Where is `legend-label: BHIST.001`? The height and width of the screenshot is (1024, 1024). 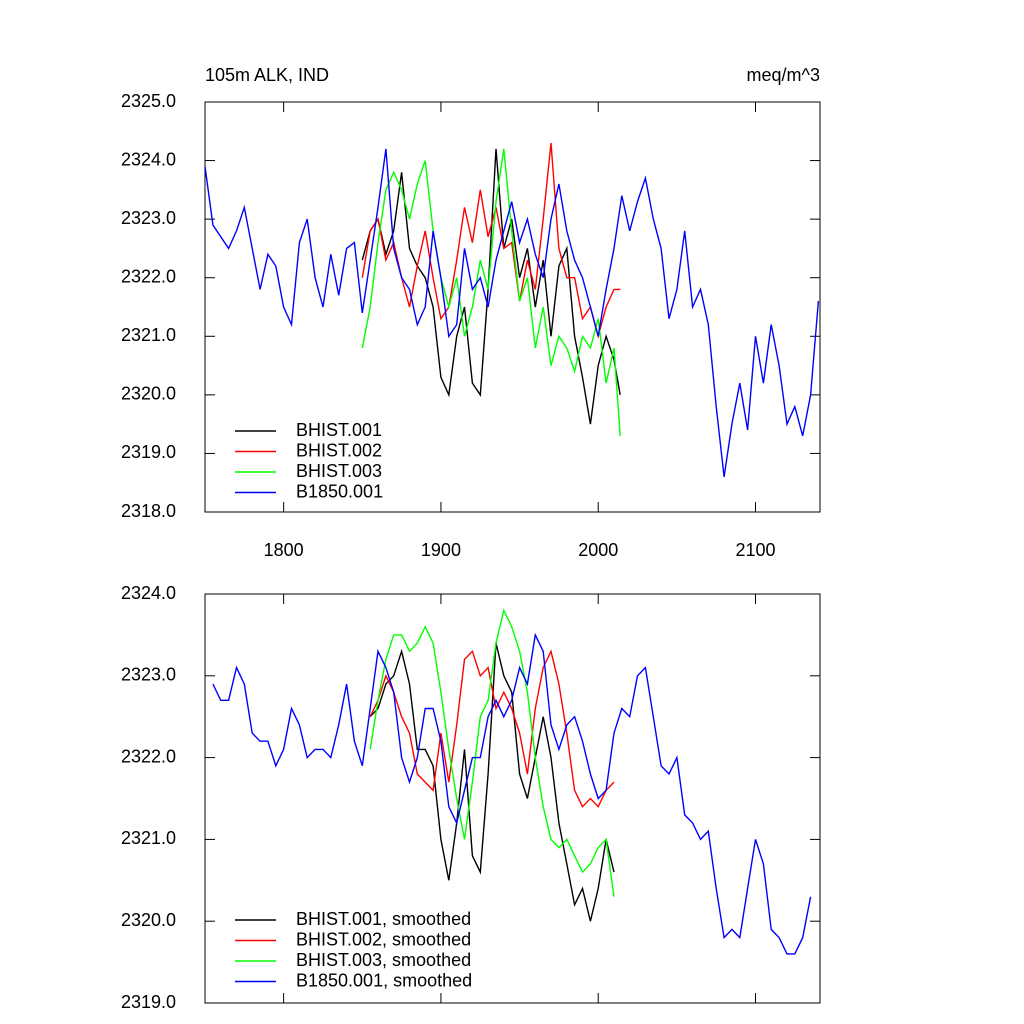 legend-label: BHIST.001 is located at coordinates (339, 430).